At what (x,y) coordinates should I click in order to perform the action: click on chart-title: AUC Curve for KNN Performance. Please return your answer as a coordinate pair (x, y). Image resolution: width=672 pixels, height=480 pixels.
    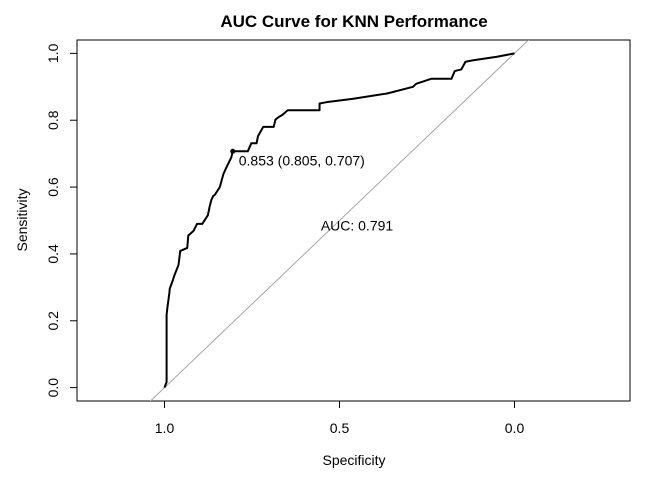
    Looking at the image, I should click on (353, 21).